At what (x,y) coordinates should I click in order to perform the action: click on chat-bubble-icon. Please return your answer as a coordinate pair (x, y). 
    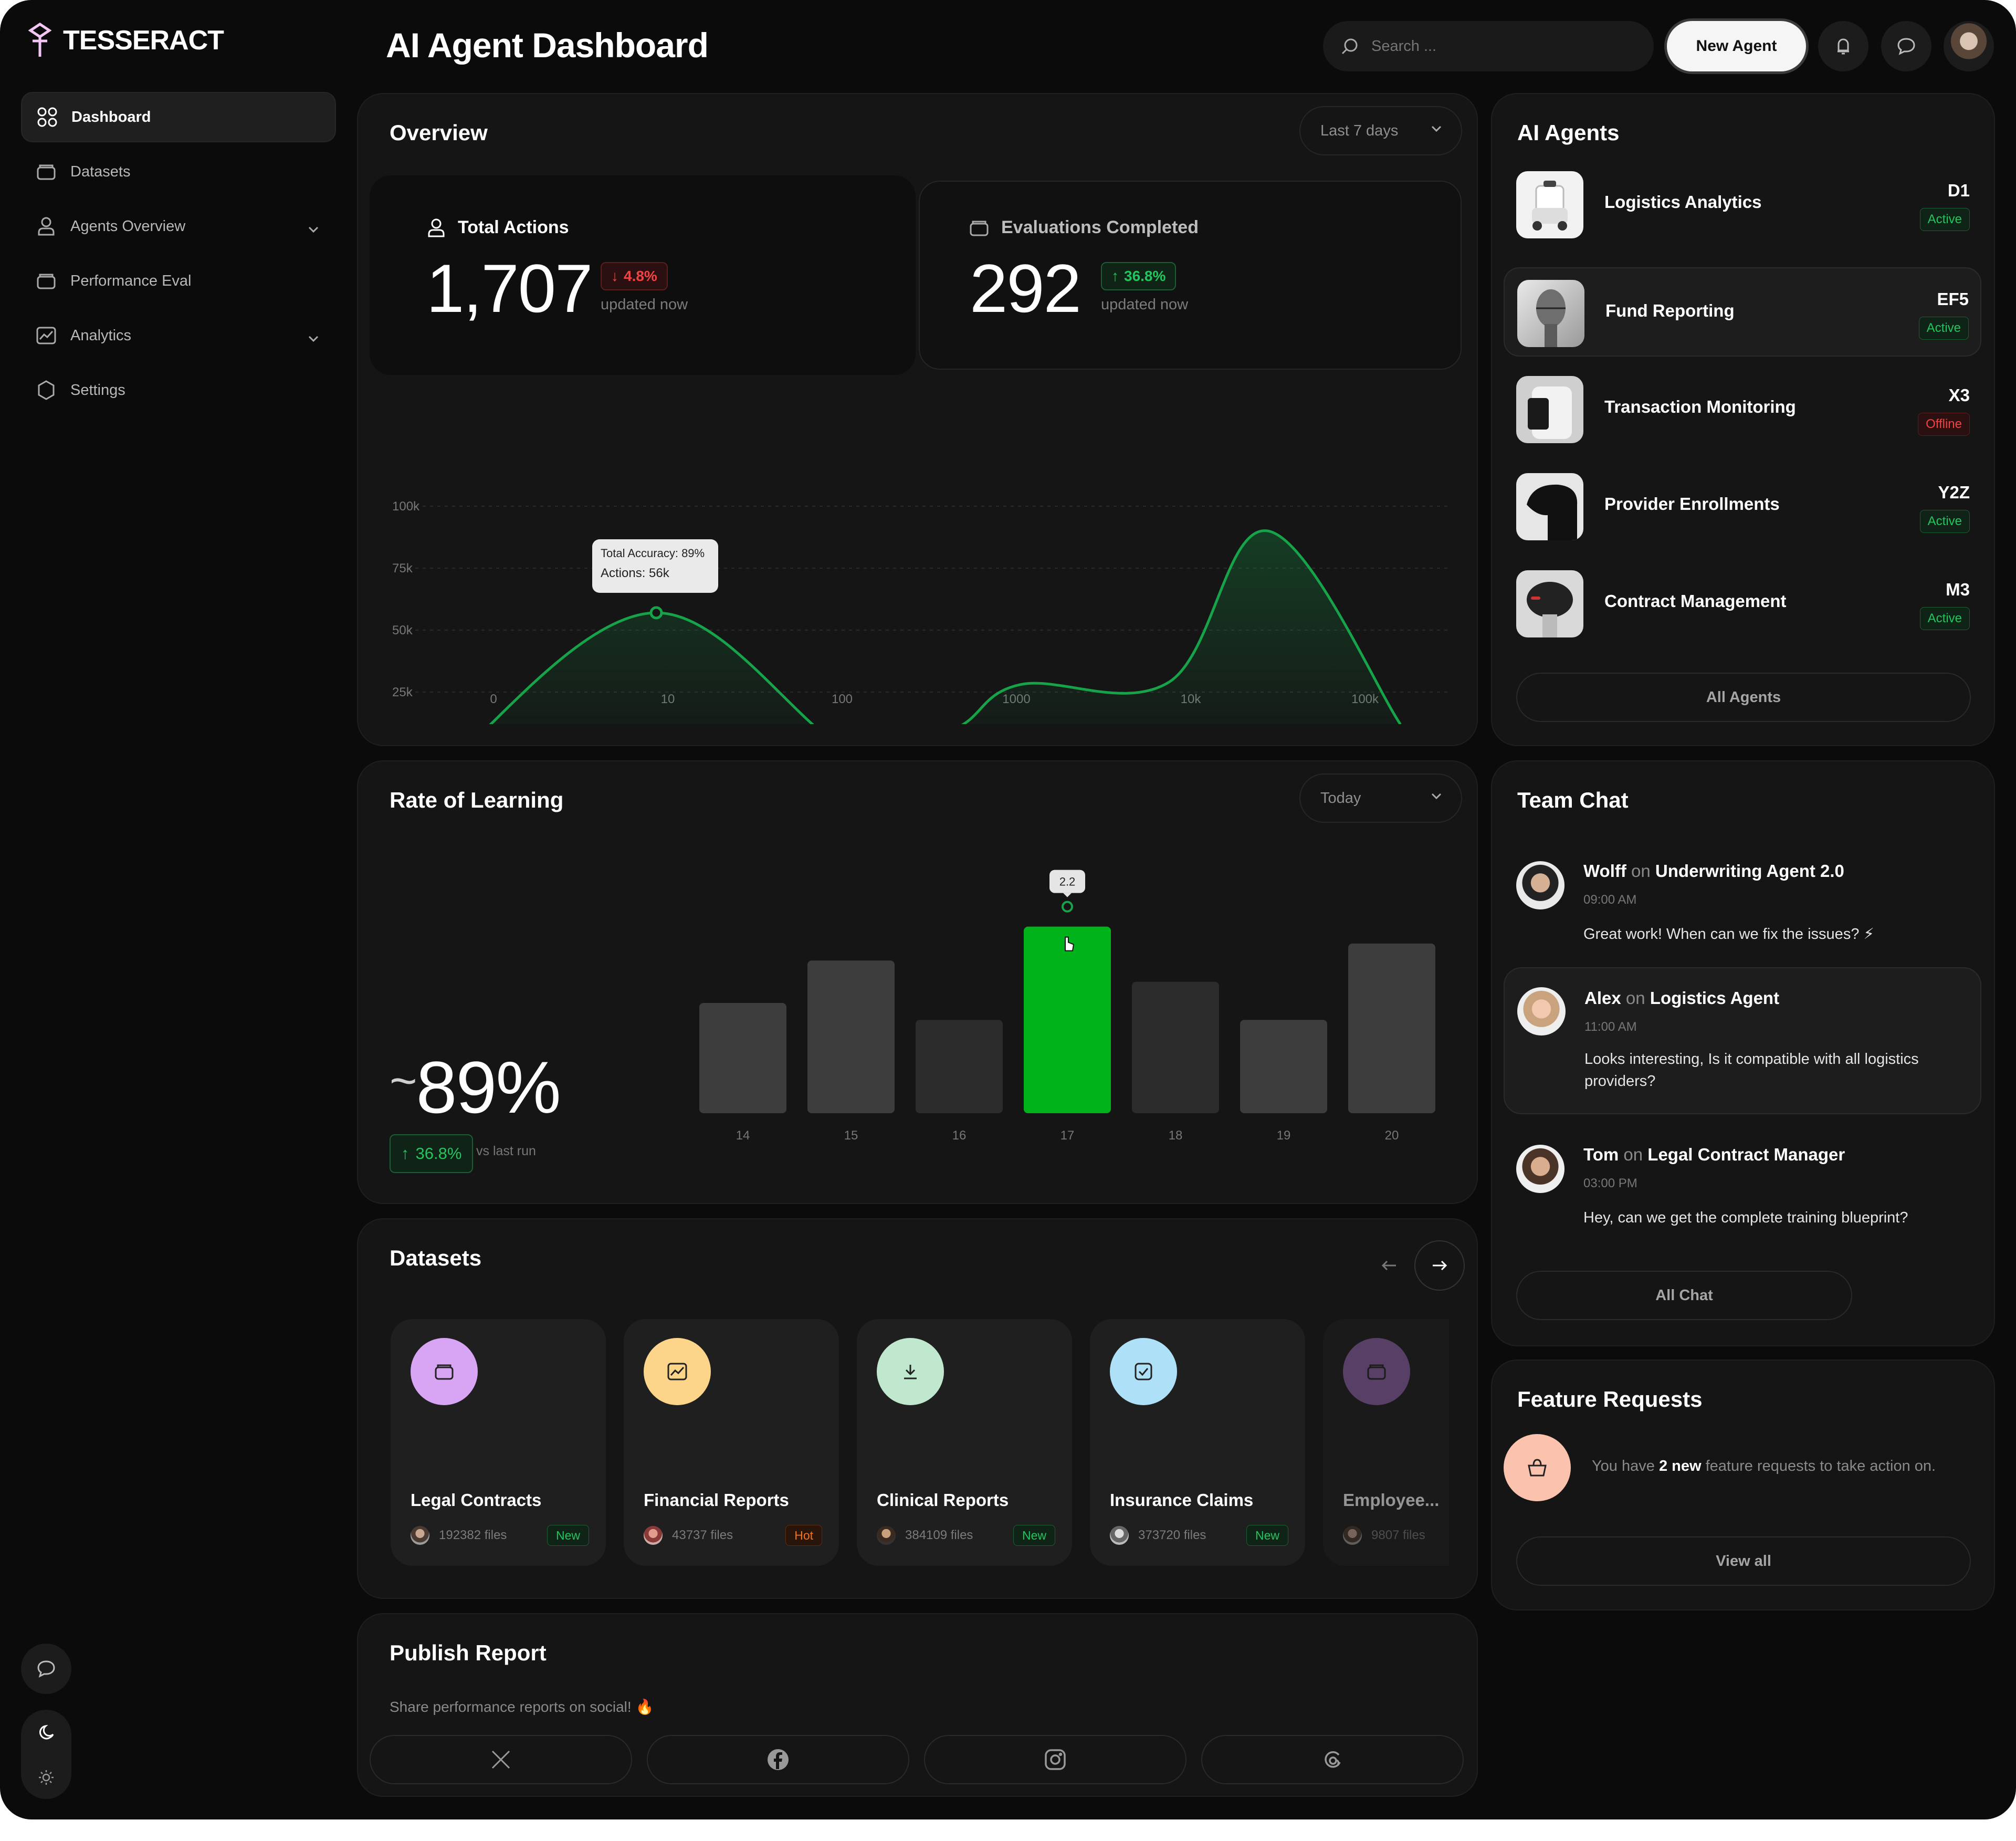
    Looking at the image, I should click on (46, 1669).